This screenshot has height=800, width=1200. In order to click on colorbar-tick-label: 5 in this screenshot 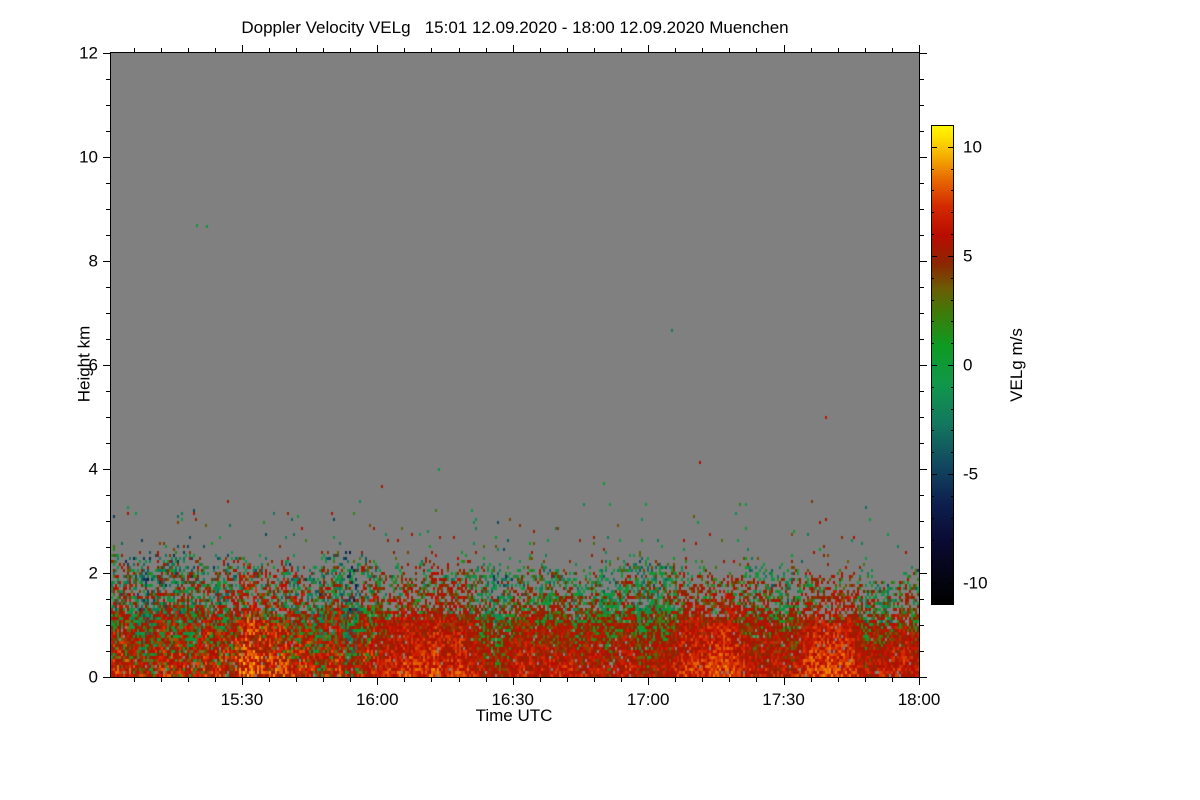, I will do `click(968, 256)`.